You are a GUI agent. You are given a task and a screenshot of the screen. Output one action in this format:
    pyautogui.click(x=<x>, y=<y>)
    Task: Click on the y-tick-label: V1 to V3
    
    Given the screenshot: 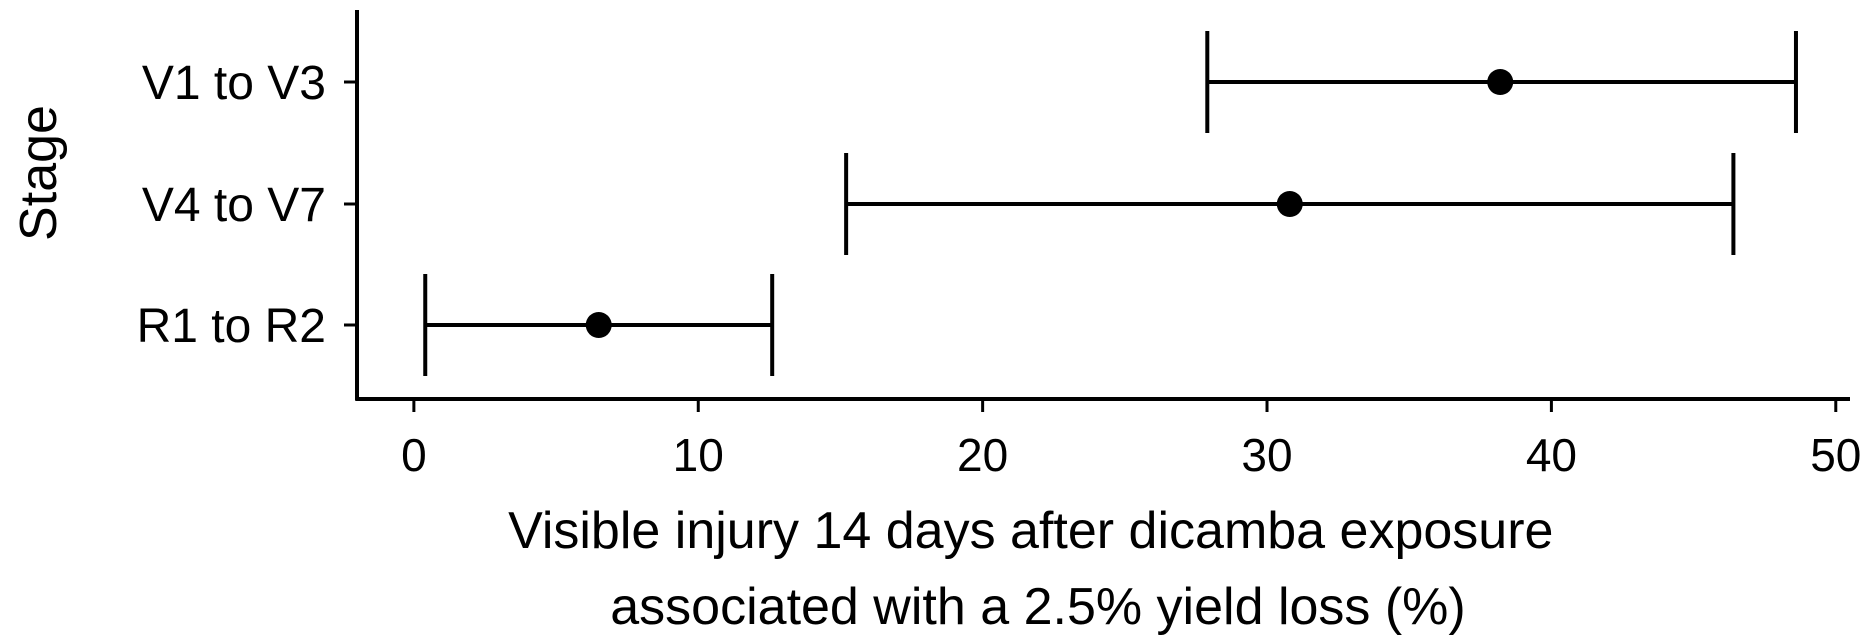 What is the action you would take?
    pyautogui.click(x=234, y=83)
    